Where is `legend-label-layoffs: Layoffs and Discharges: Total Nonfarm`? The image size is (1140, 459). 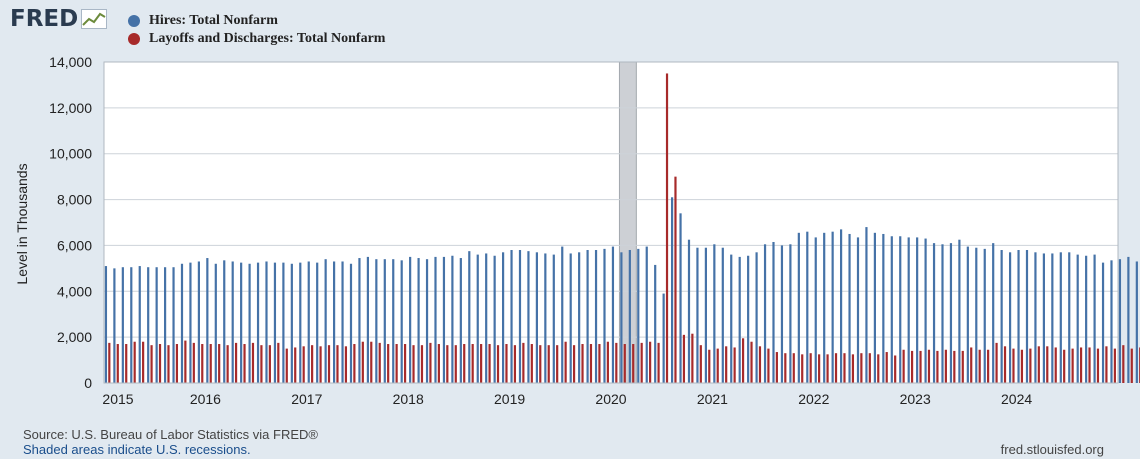
legend-label-layoffs: Layoffs and Discharges: Total Nonfarm is located at coordinates (267, 38).